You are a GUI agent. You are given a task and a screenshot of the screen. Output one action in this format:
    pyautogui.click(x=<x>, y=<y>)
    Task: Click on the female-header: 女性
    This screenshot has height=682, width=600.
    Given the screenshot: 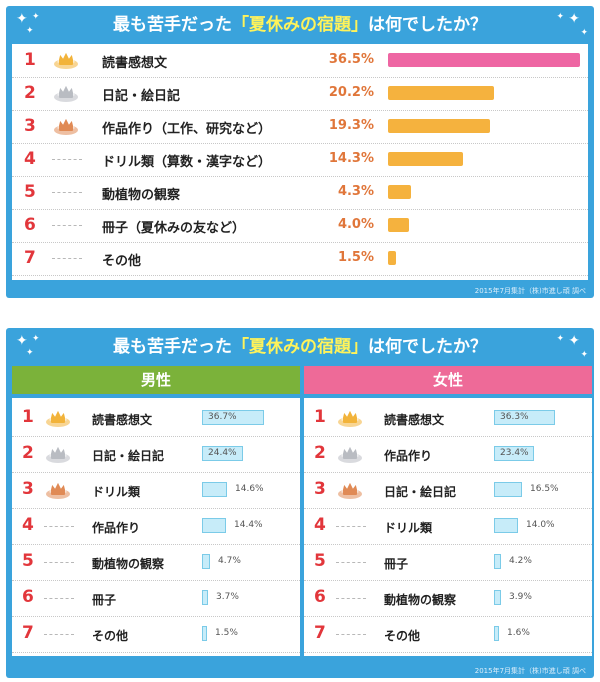 What is the action you would take?
    pyautogui.click(x=448, y=380)
    